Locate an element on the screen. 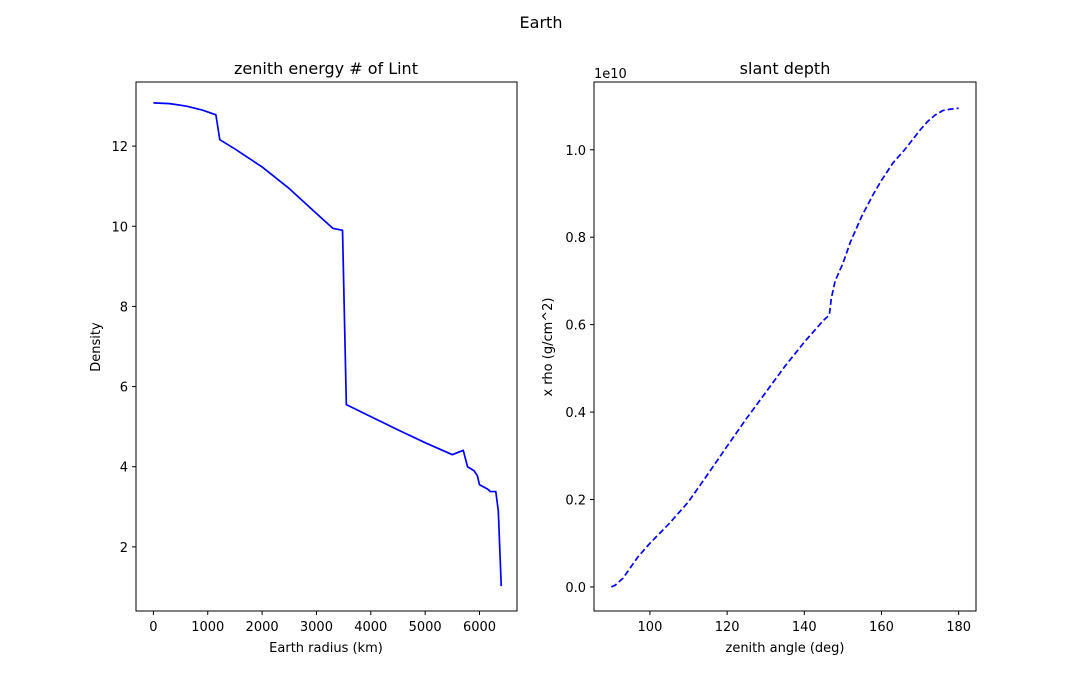 The height and width of the screenshot is (687, 1084). left-ytick-label: 2 is located at coordinates (124, 548).